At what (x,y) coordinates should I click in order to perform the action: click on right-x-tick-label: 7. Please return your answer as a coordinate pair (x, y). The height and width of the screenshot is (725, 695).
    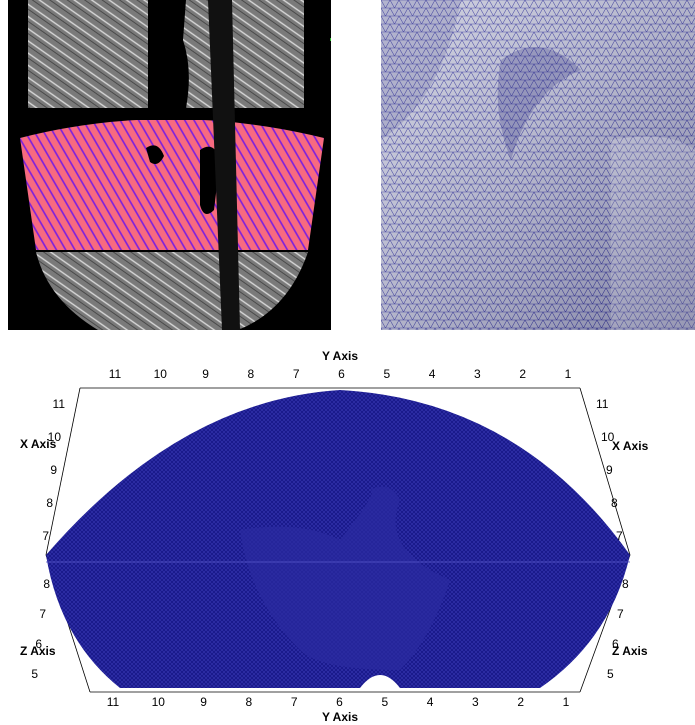
    Looking at the image, I should click on (619, 536).